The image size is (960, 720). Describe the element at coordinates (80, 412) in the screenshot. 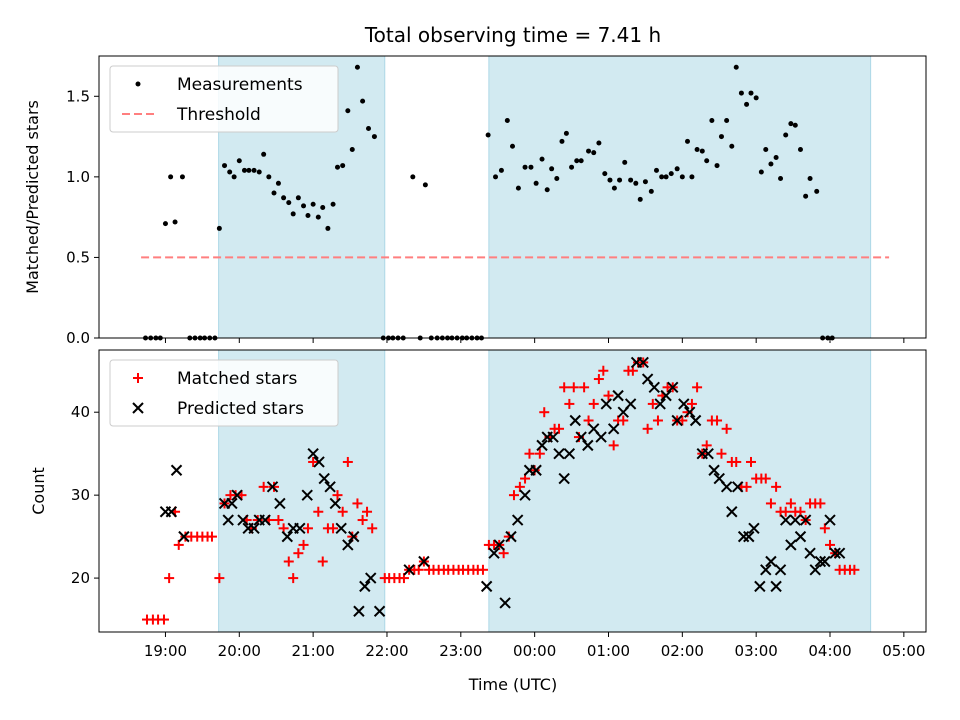

I see `y-tick-label: 40` at that location.